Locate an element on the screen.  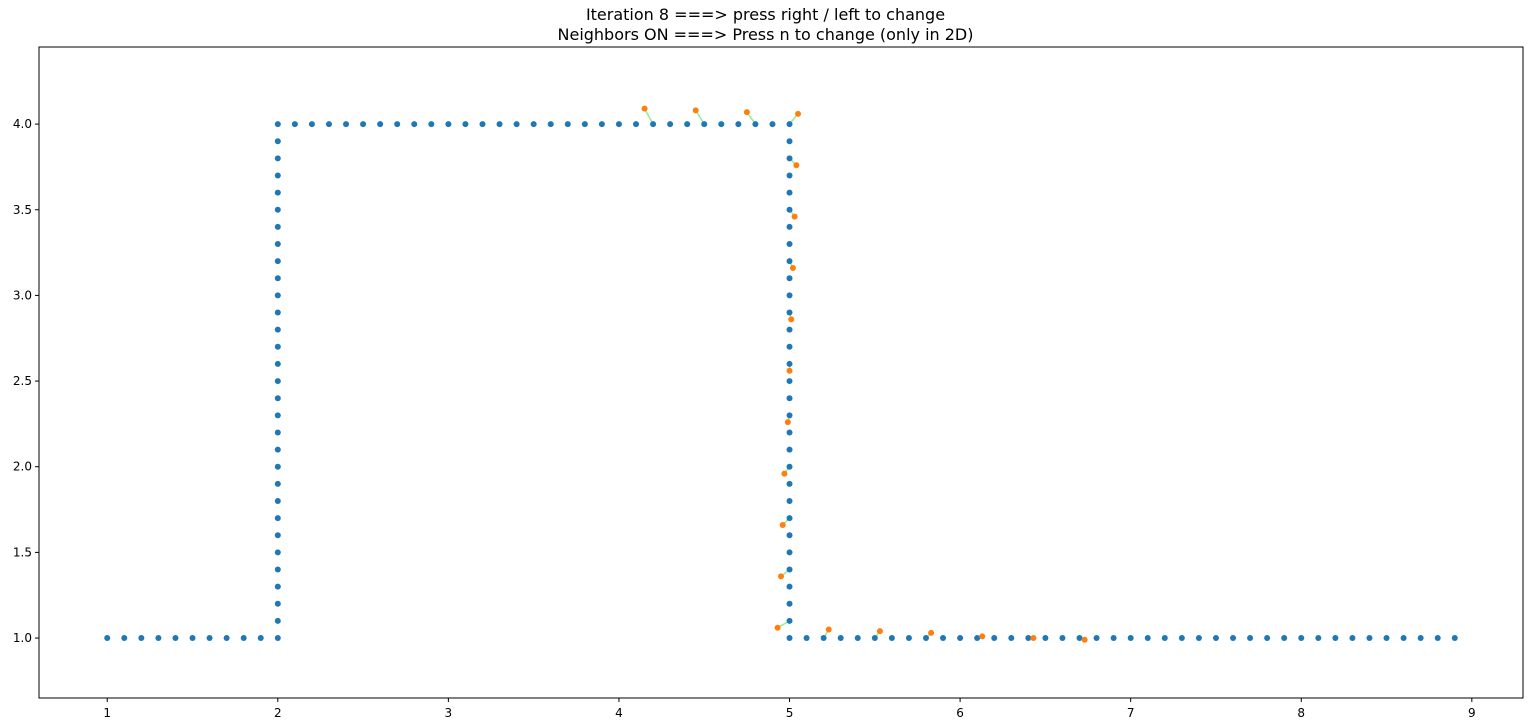
x-tick-label: 6 is located at coordinates (960, 713).